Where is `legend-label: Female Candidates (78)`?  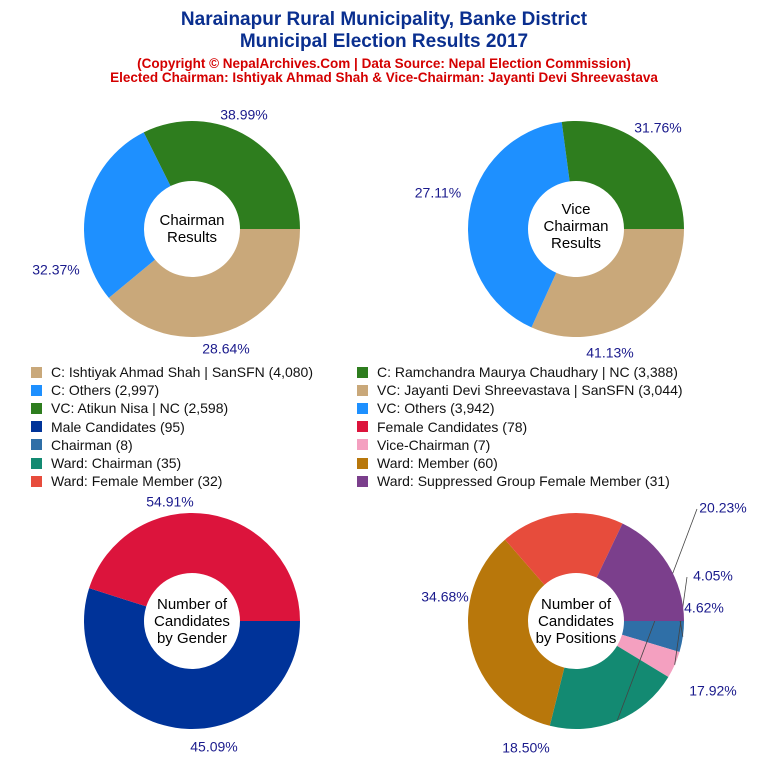 legend-label: Female Candidates (78) is located at coordinates (452, 426).